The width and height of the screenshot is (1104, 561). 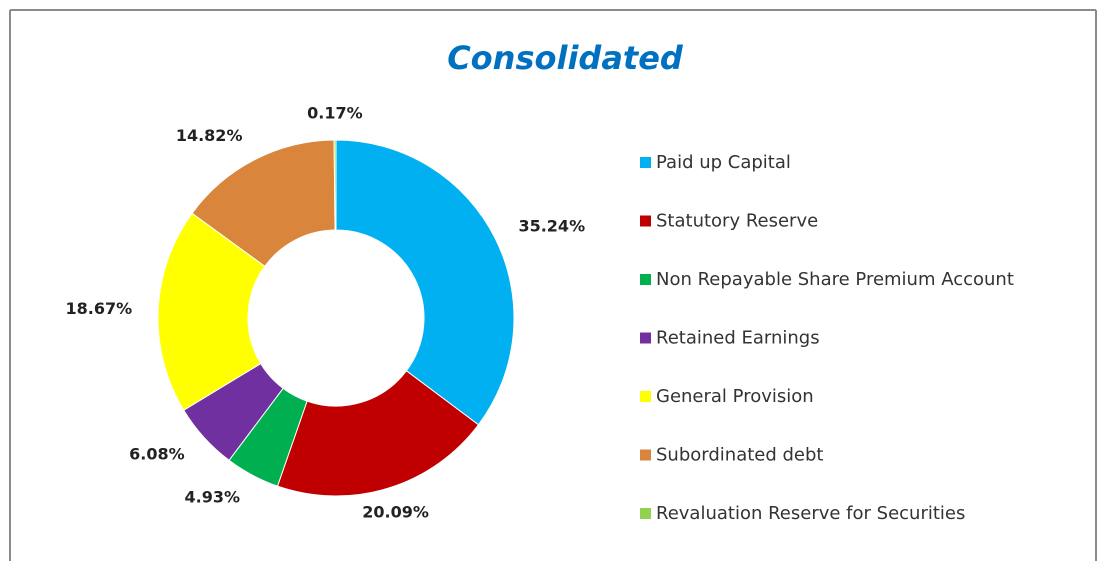 I want to click on legend-label: Revaluation Reserve for Securities, so click(x=810, y=513).